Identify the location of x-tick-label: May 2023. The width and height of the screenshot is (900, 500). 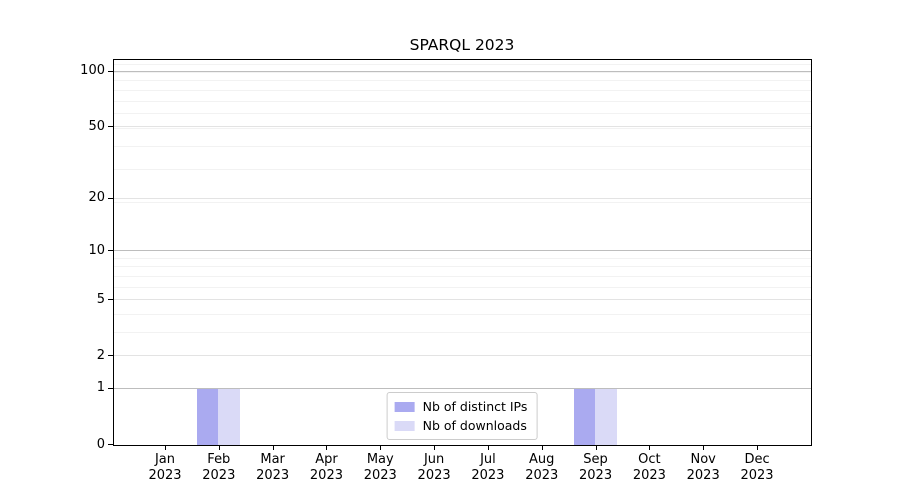
(380, 468).